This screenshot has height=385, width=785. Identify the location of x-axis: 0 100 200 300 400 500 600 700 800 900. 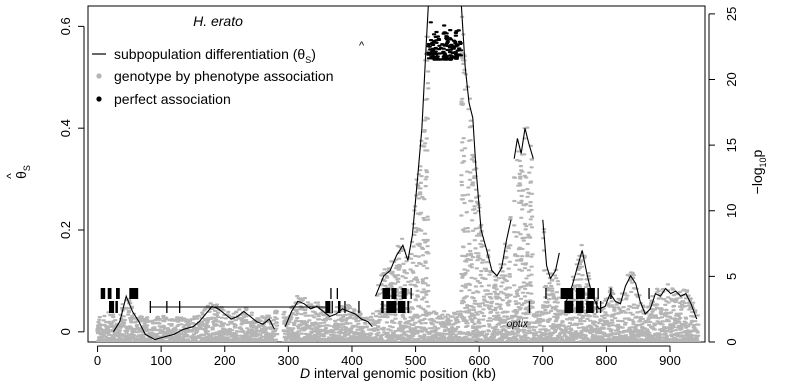
(387, 356).